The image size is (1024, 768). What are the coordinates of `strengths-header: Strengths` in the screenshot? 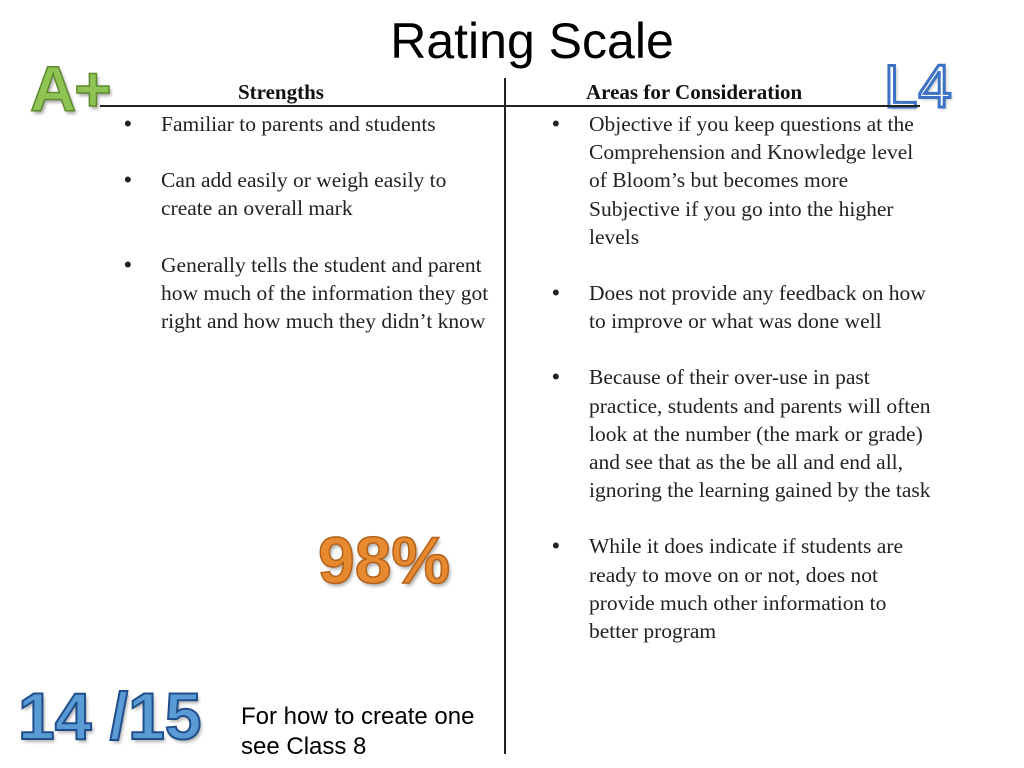 It's located at (281, 92).